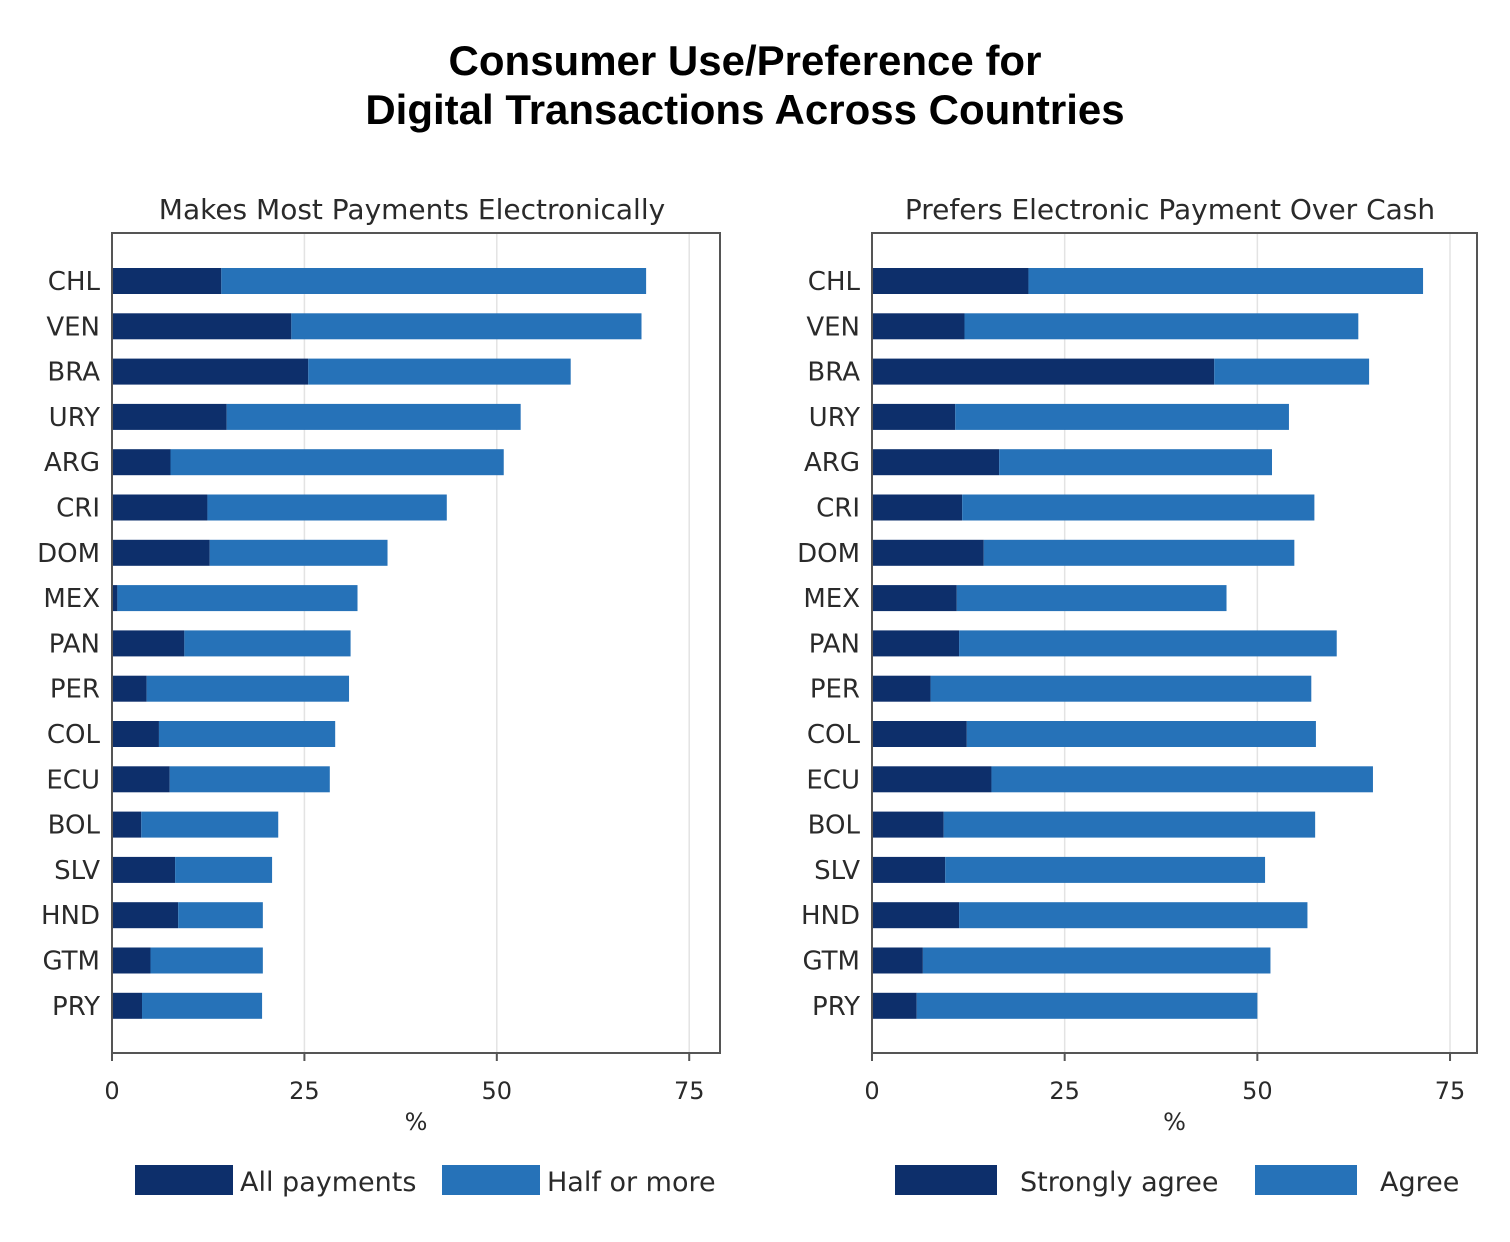 This screenshot has width=1510, height=1242. Describe the element at coordinates (328, 1182) in the screenshot. I see `legend-label-all-payments: All payments` at that location.